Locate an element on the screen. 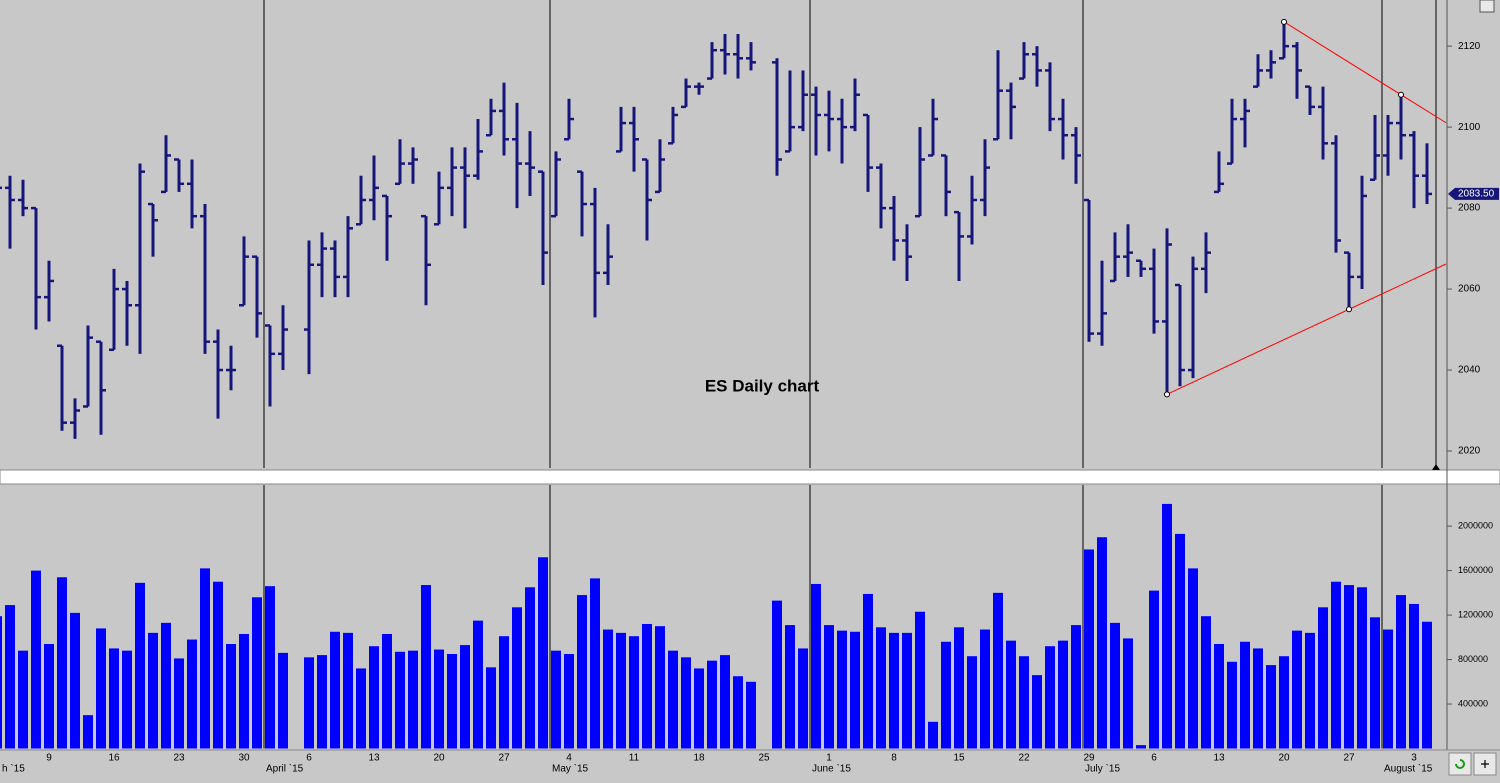 The image size is (1500, 783). refresh-button is located at coordinates (1460, 764).